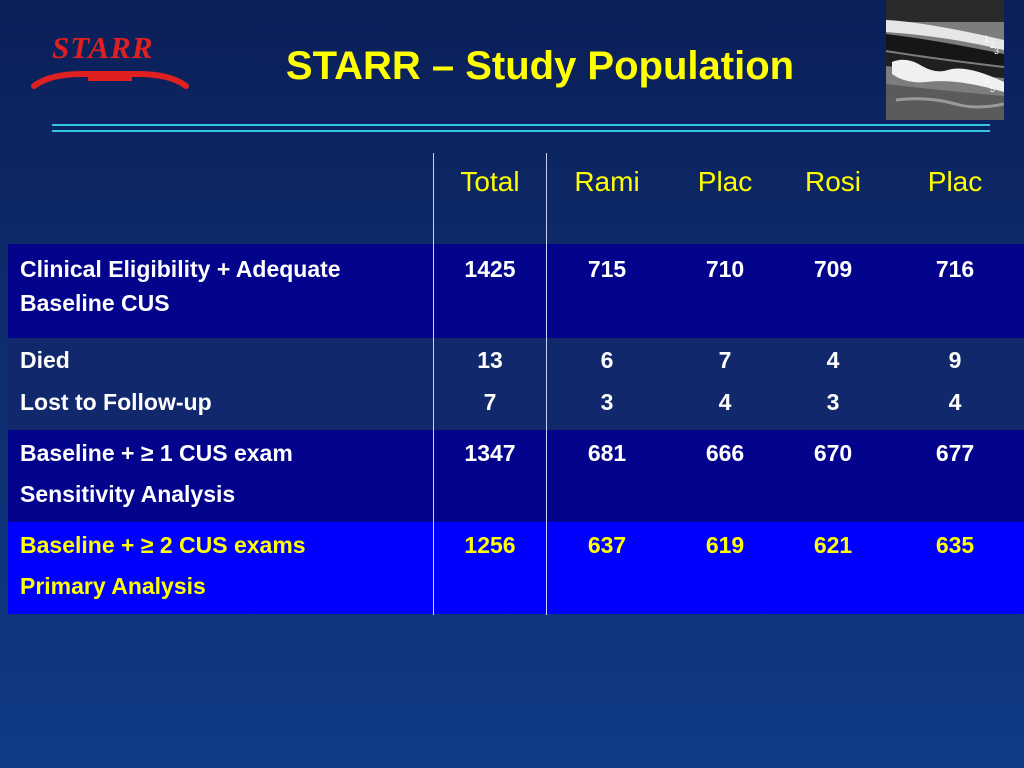 This screenshot has width=1024, height=768. What do you see at coordinates (986, 39) in the screenshot?
I see `marker-1: 1` at bounding box center [986, 39].